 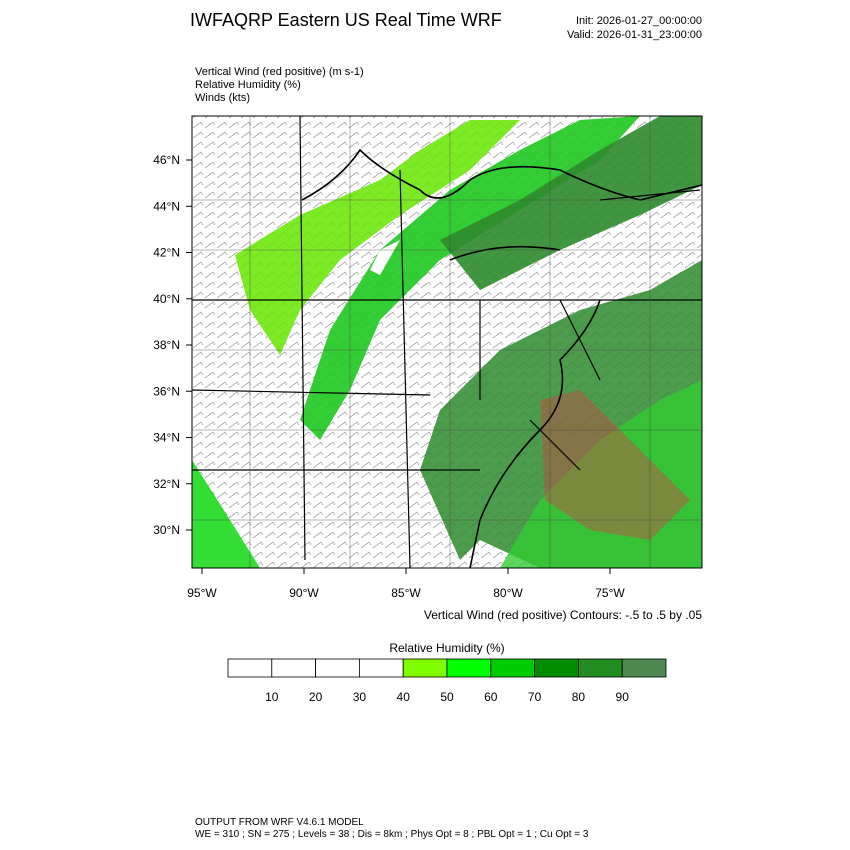 I want to click on colorbar-label: 10, so click(x=272, y=697).